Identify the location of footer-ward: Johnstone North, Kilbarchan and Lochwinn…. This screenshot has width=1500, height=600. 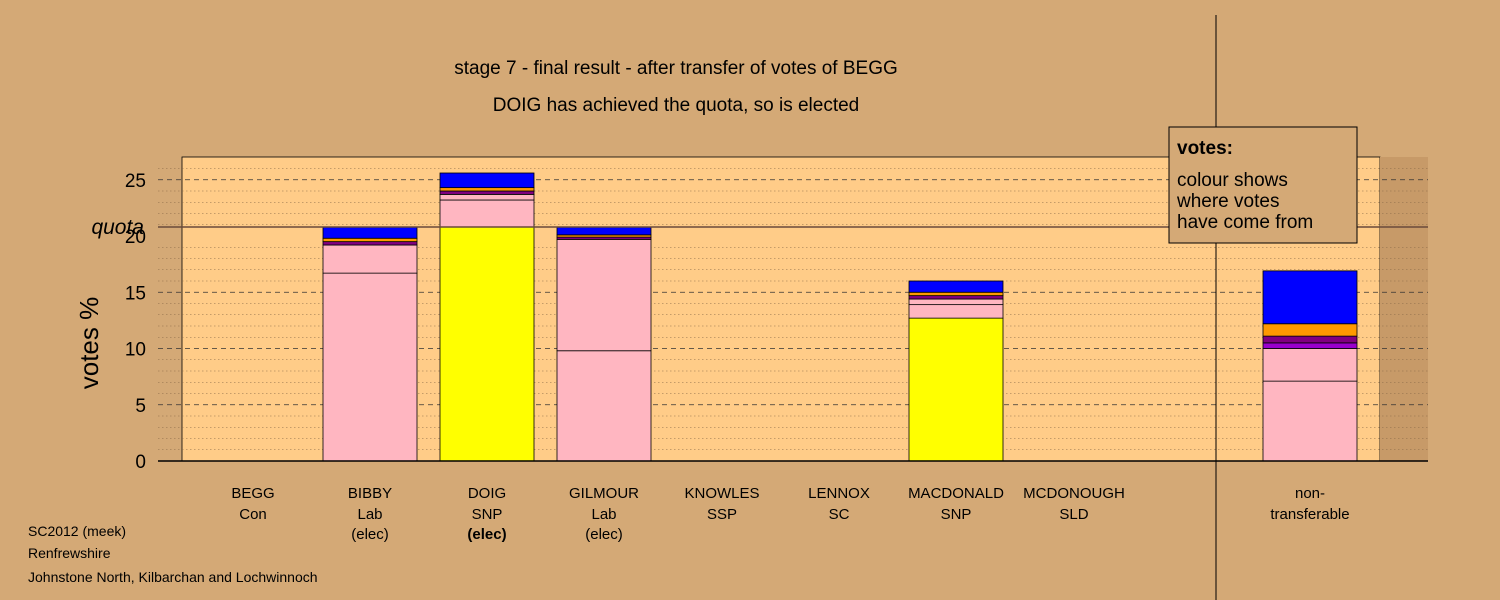
(173, 577).